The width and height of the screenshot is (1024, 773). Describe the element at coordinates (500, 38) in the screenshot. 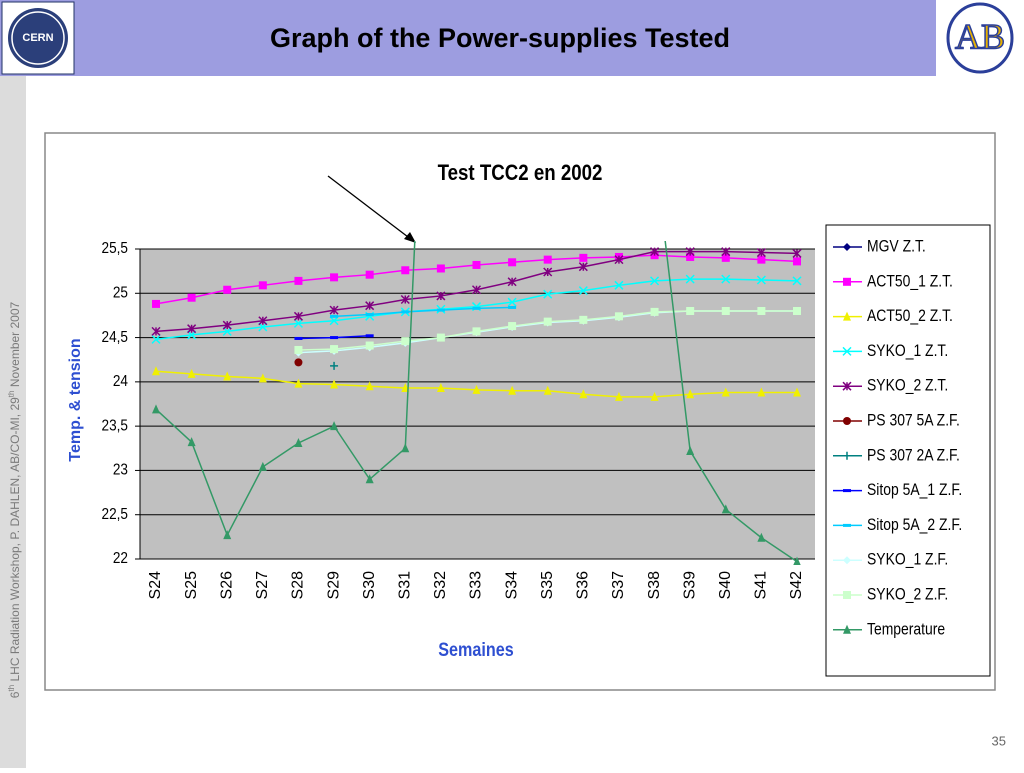

I see `slide-title: Graph of the Power-supplies Tested` at that location.